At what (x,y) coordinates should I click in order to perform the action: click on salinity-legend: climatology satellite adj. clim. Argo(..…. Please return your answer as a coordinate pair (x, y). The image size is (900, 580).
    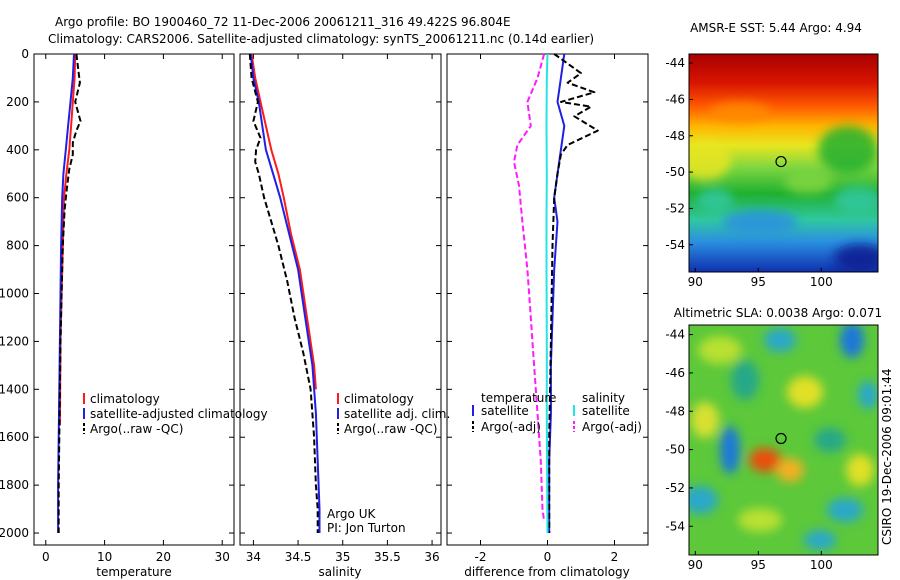
    Looking at the image, I should click on (393, 414).